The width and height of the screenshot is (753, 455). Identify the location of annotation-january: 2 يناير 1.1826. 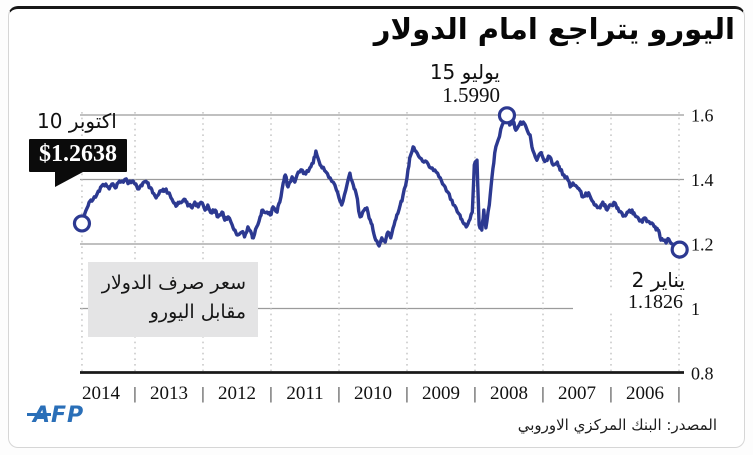
(629, 291).